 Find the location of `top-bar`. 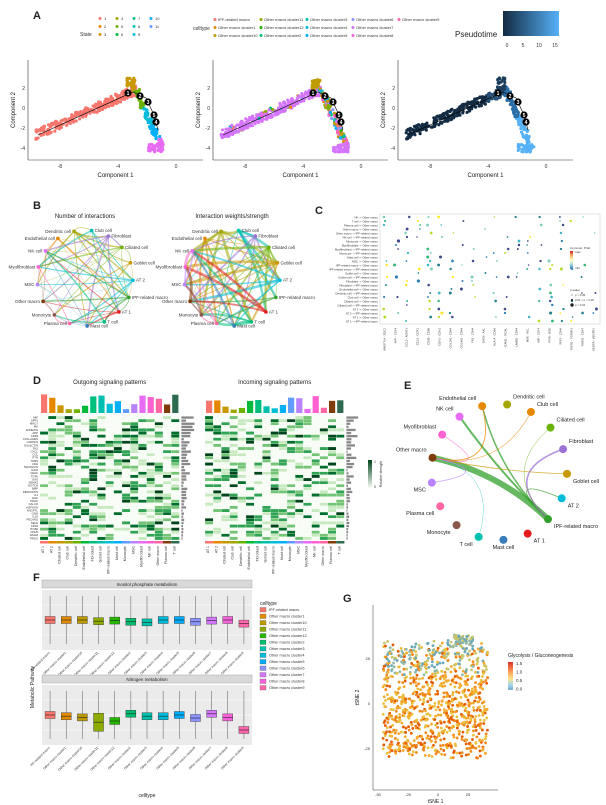

top-bar is located at coordinates (68, 411).